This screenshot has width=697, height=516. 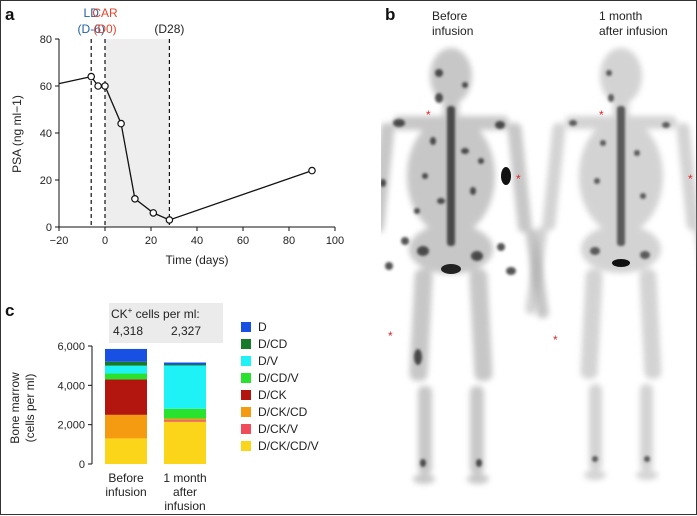 I want to click on y-tick-label: 4,000, so click(x=71, y=386).